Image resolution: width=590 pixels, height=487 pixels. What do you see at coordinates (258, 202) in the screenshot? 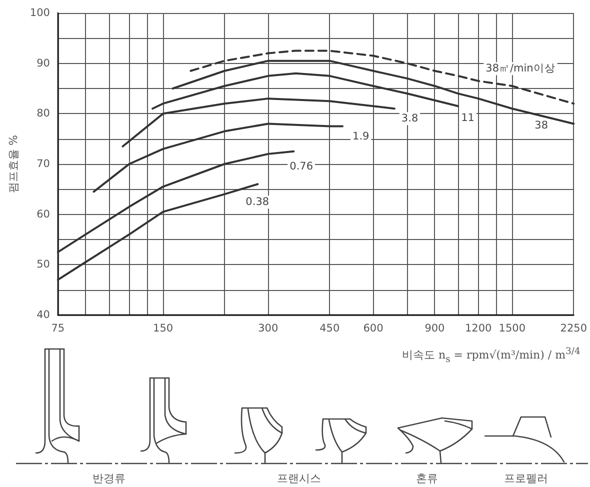
I see `series-label: 0.38` at bounding box center [258, 202].